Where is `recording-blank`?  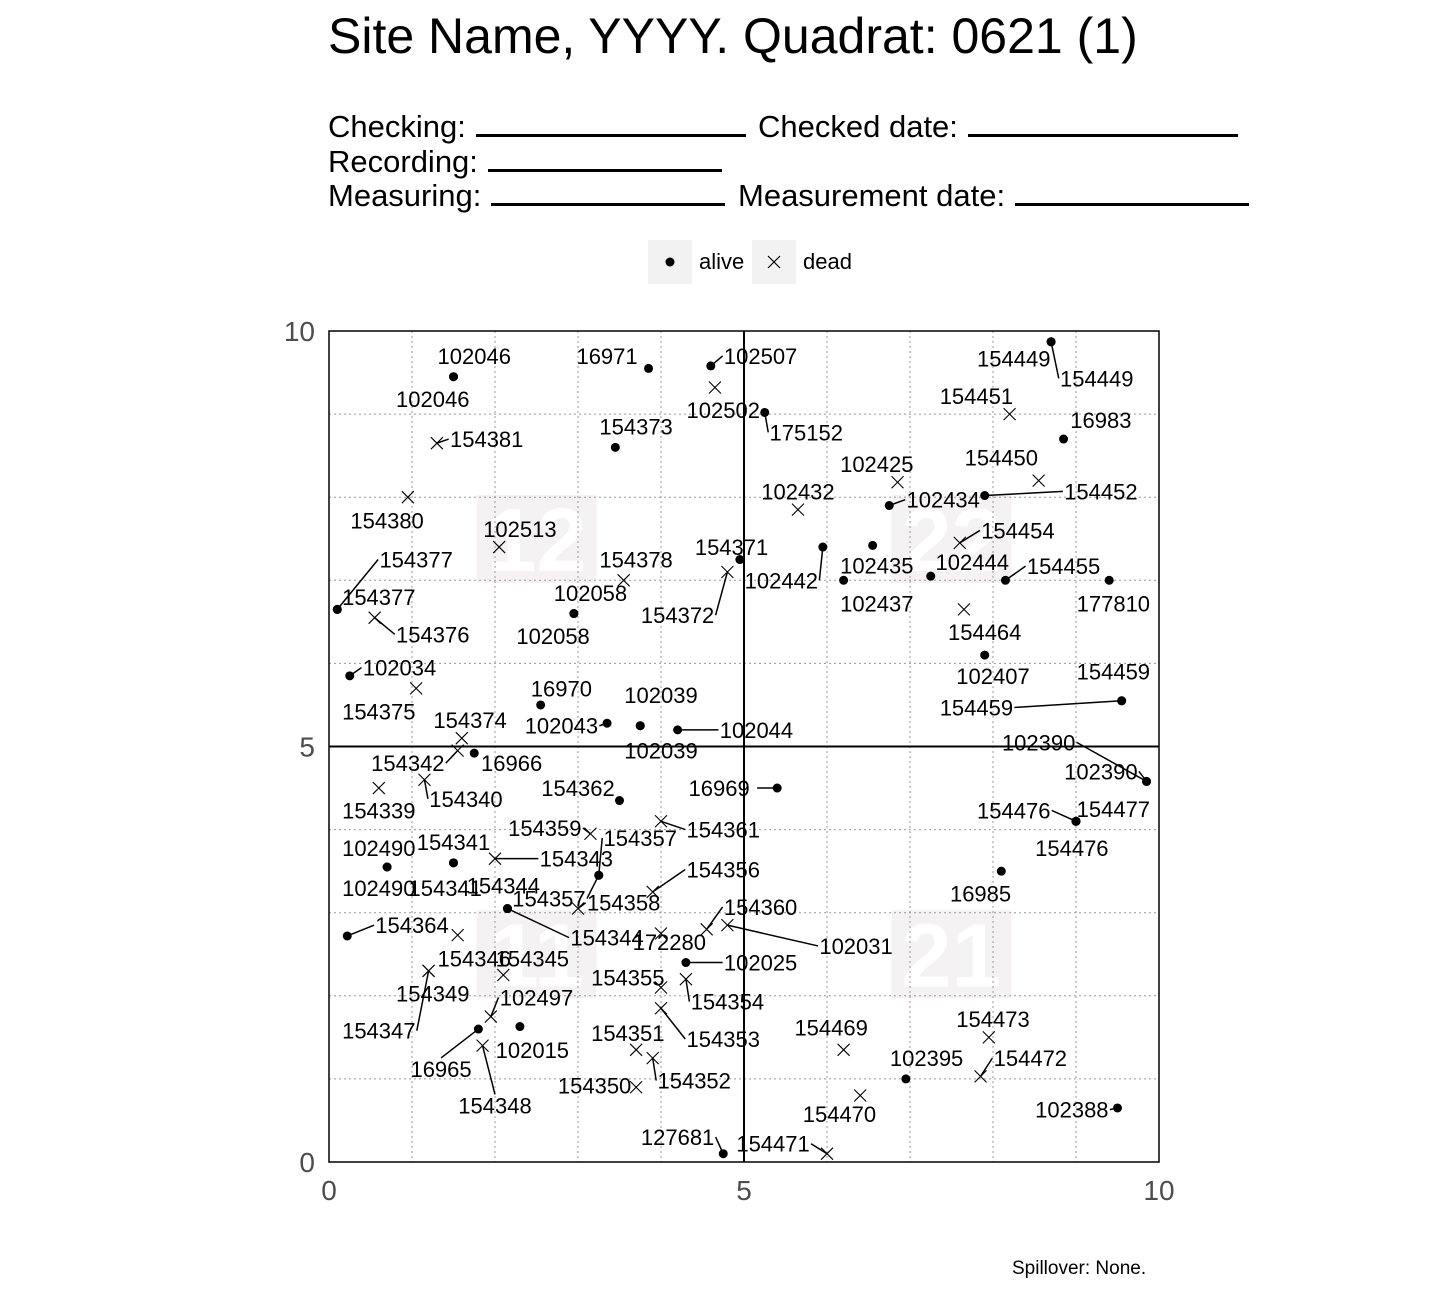 recording-blank is located at coordinates (604, 157).